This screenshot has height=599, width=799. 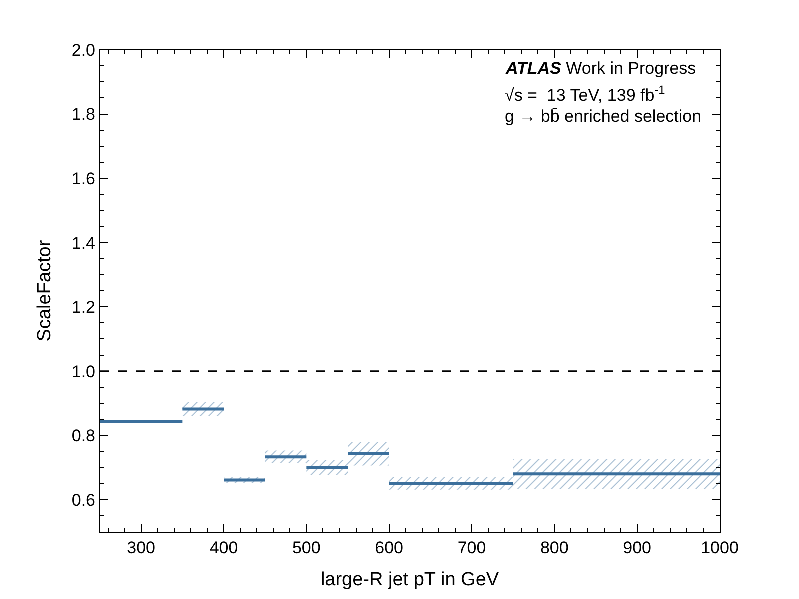 What do you see at coordinates (554, 548) in the screenshot?
I see `x-tick-label: 800` at bounding box center [554, 548].